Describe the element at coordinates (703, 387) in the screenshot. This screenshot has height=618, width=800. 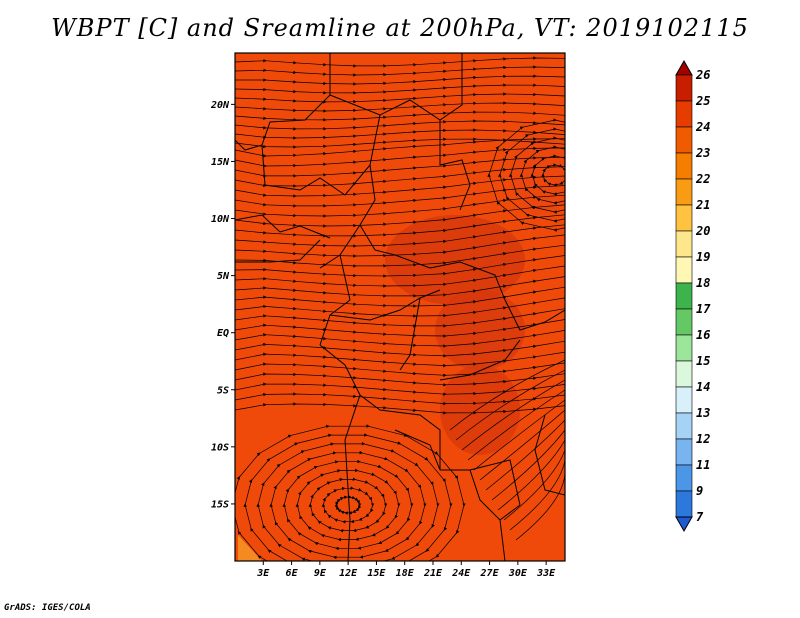
I see `colorbar-label: 14` at that location.